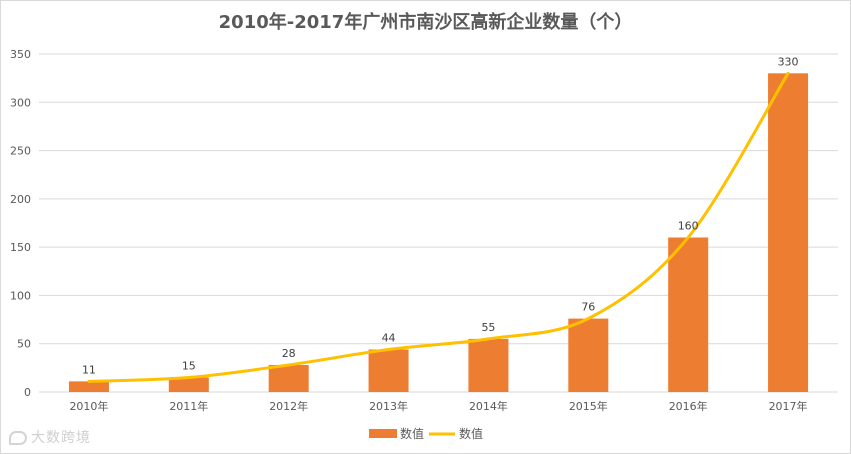 This screenshot has width=851, height=454. I want to click on data-label: 44, so click(389, 338).